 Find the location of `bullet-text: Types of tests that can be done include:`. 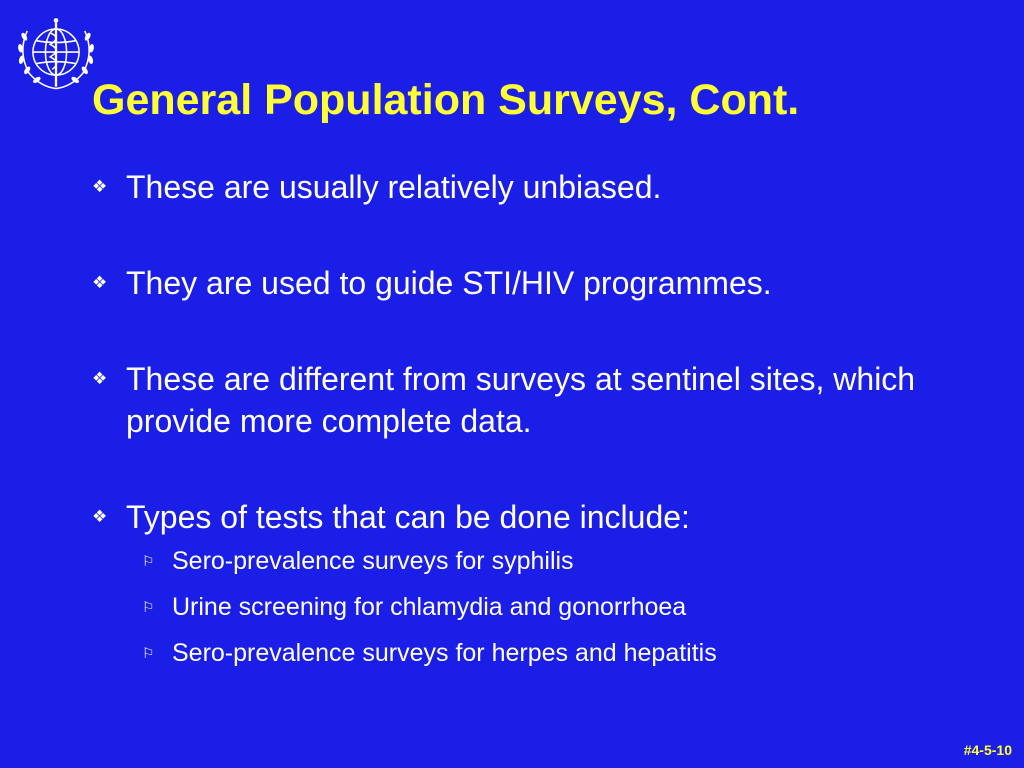

bullet-text: Types of tests that can be done include: is located at coordinates (408, 517).